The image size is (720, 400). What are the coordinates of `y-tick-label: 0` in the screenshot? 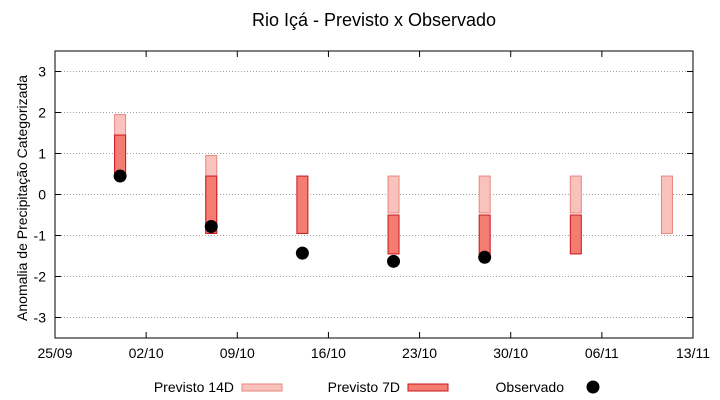 It's located at (42, 195).